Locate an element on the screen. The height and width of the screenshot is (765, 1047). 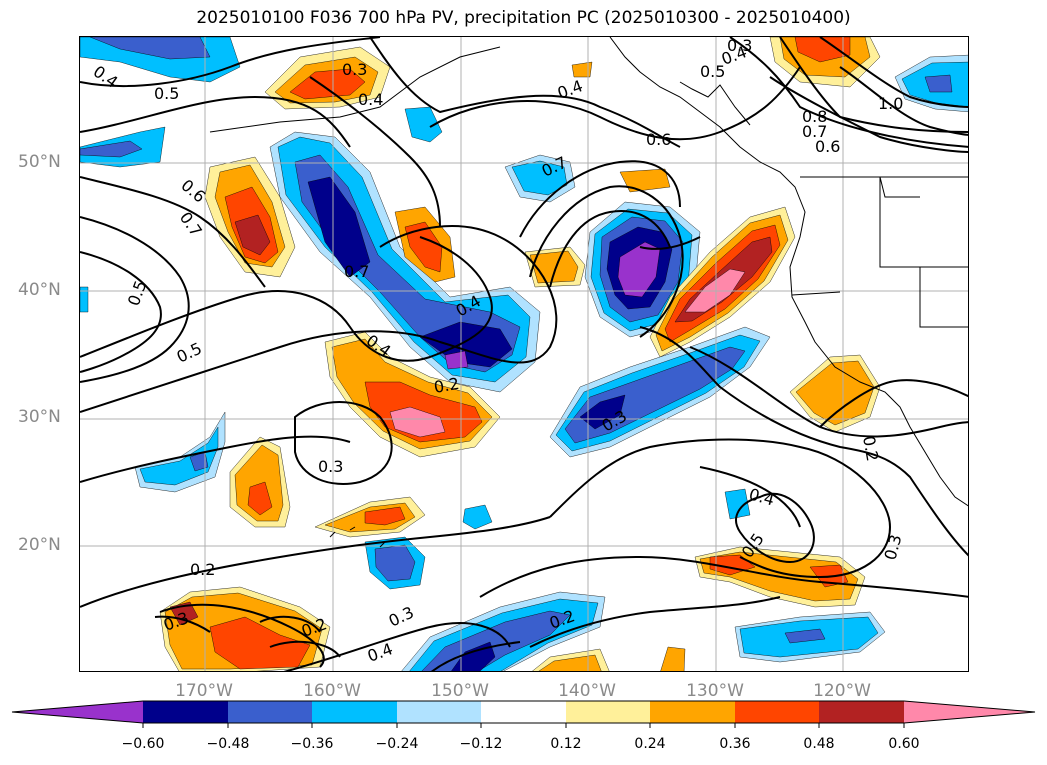
colorbar-tick-label: −0.60 is located at coordinates (143, 744).